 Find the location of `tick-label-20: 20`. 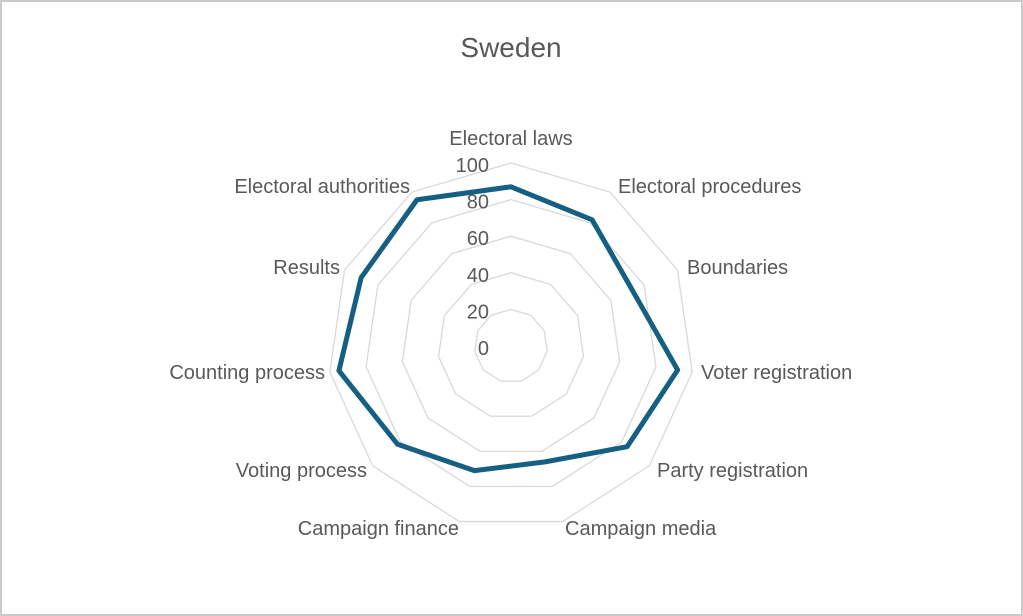

tick-label-20: 20 is located at coordinates (478, 312).